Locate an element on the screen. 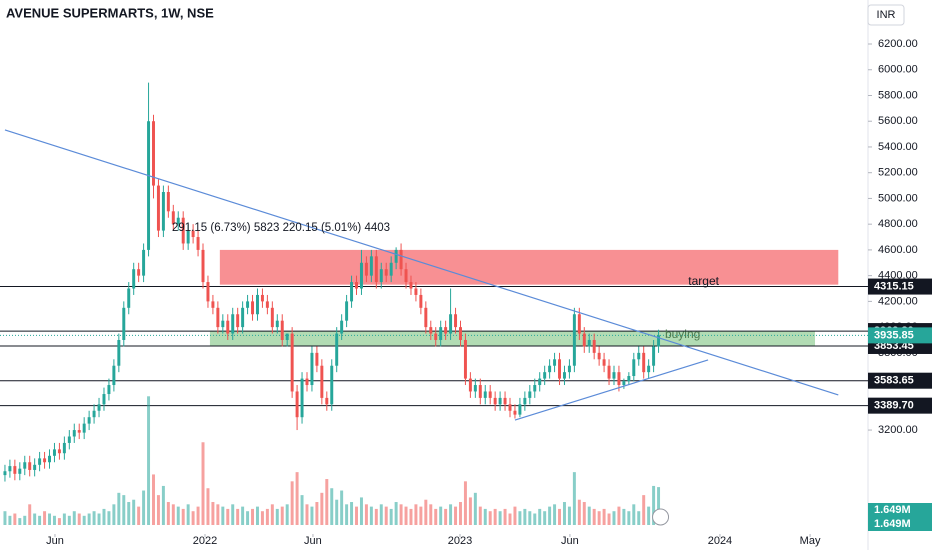 This screenshot has height=550, width=932. y-tick-label: 5600.00 is located at coordinates (898, 121).